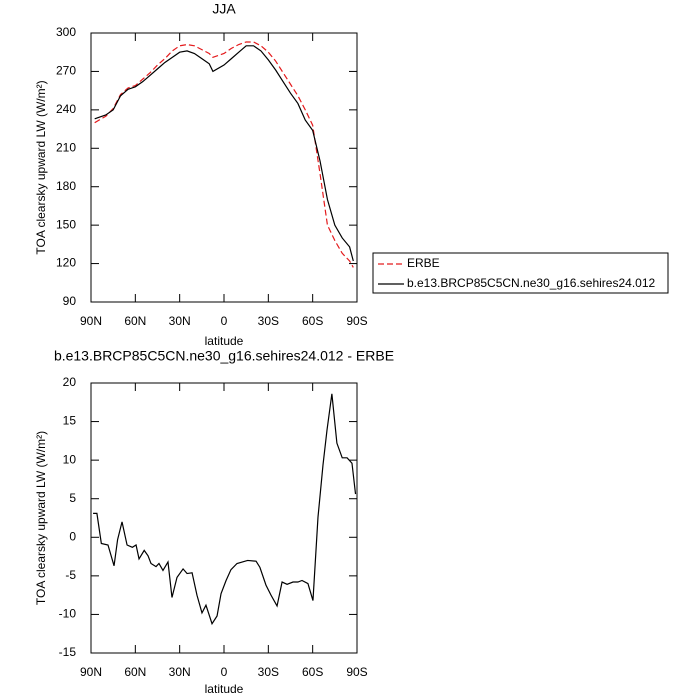 The height and width of the screenshot is (700, 700). Describe the element at coordinates (70, 575) in the screenshot. I see `y-tick-label: -5` at that location.